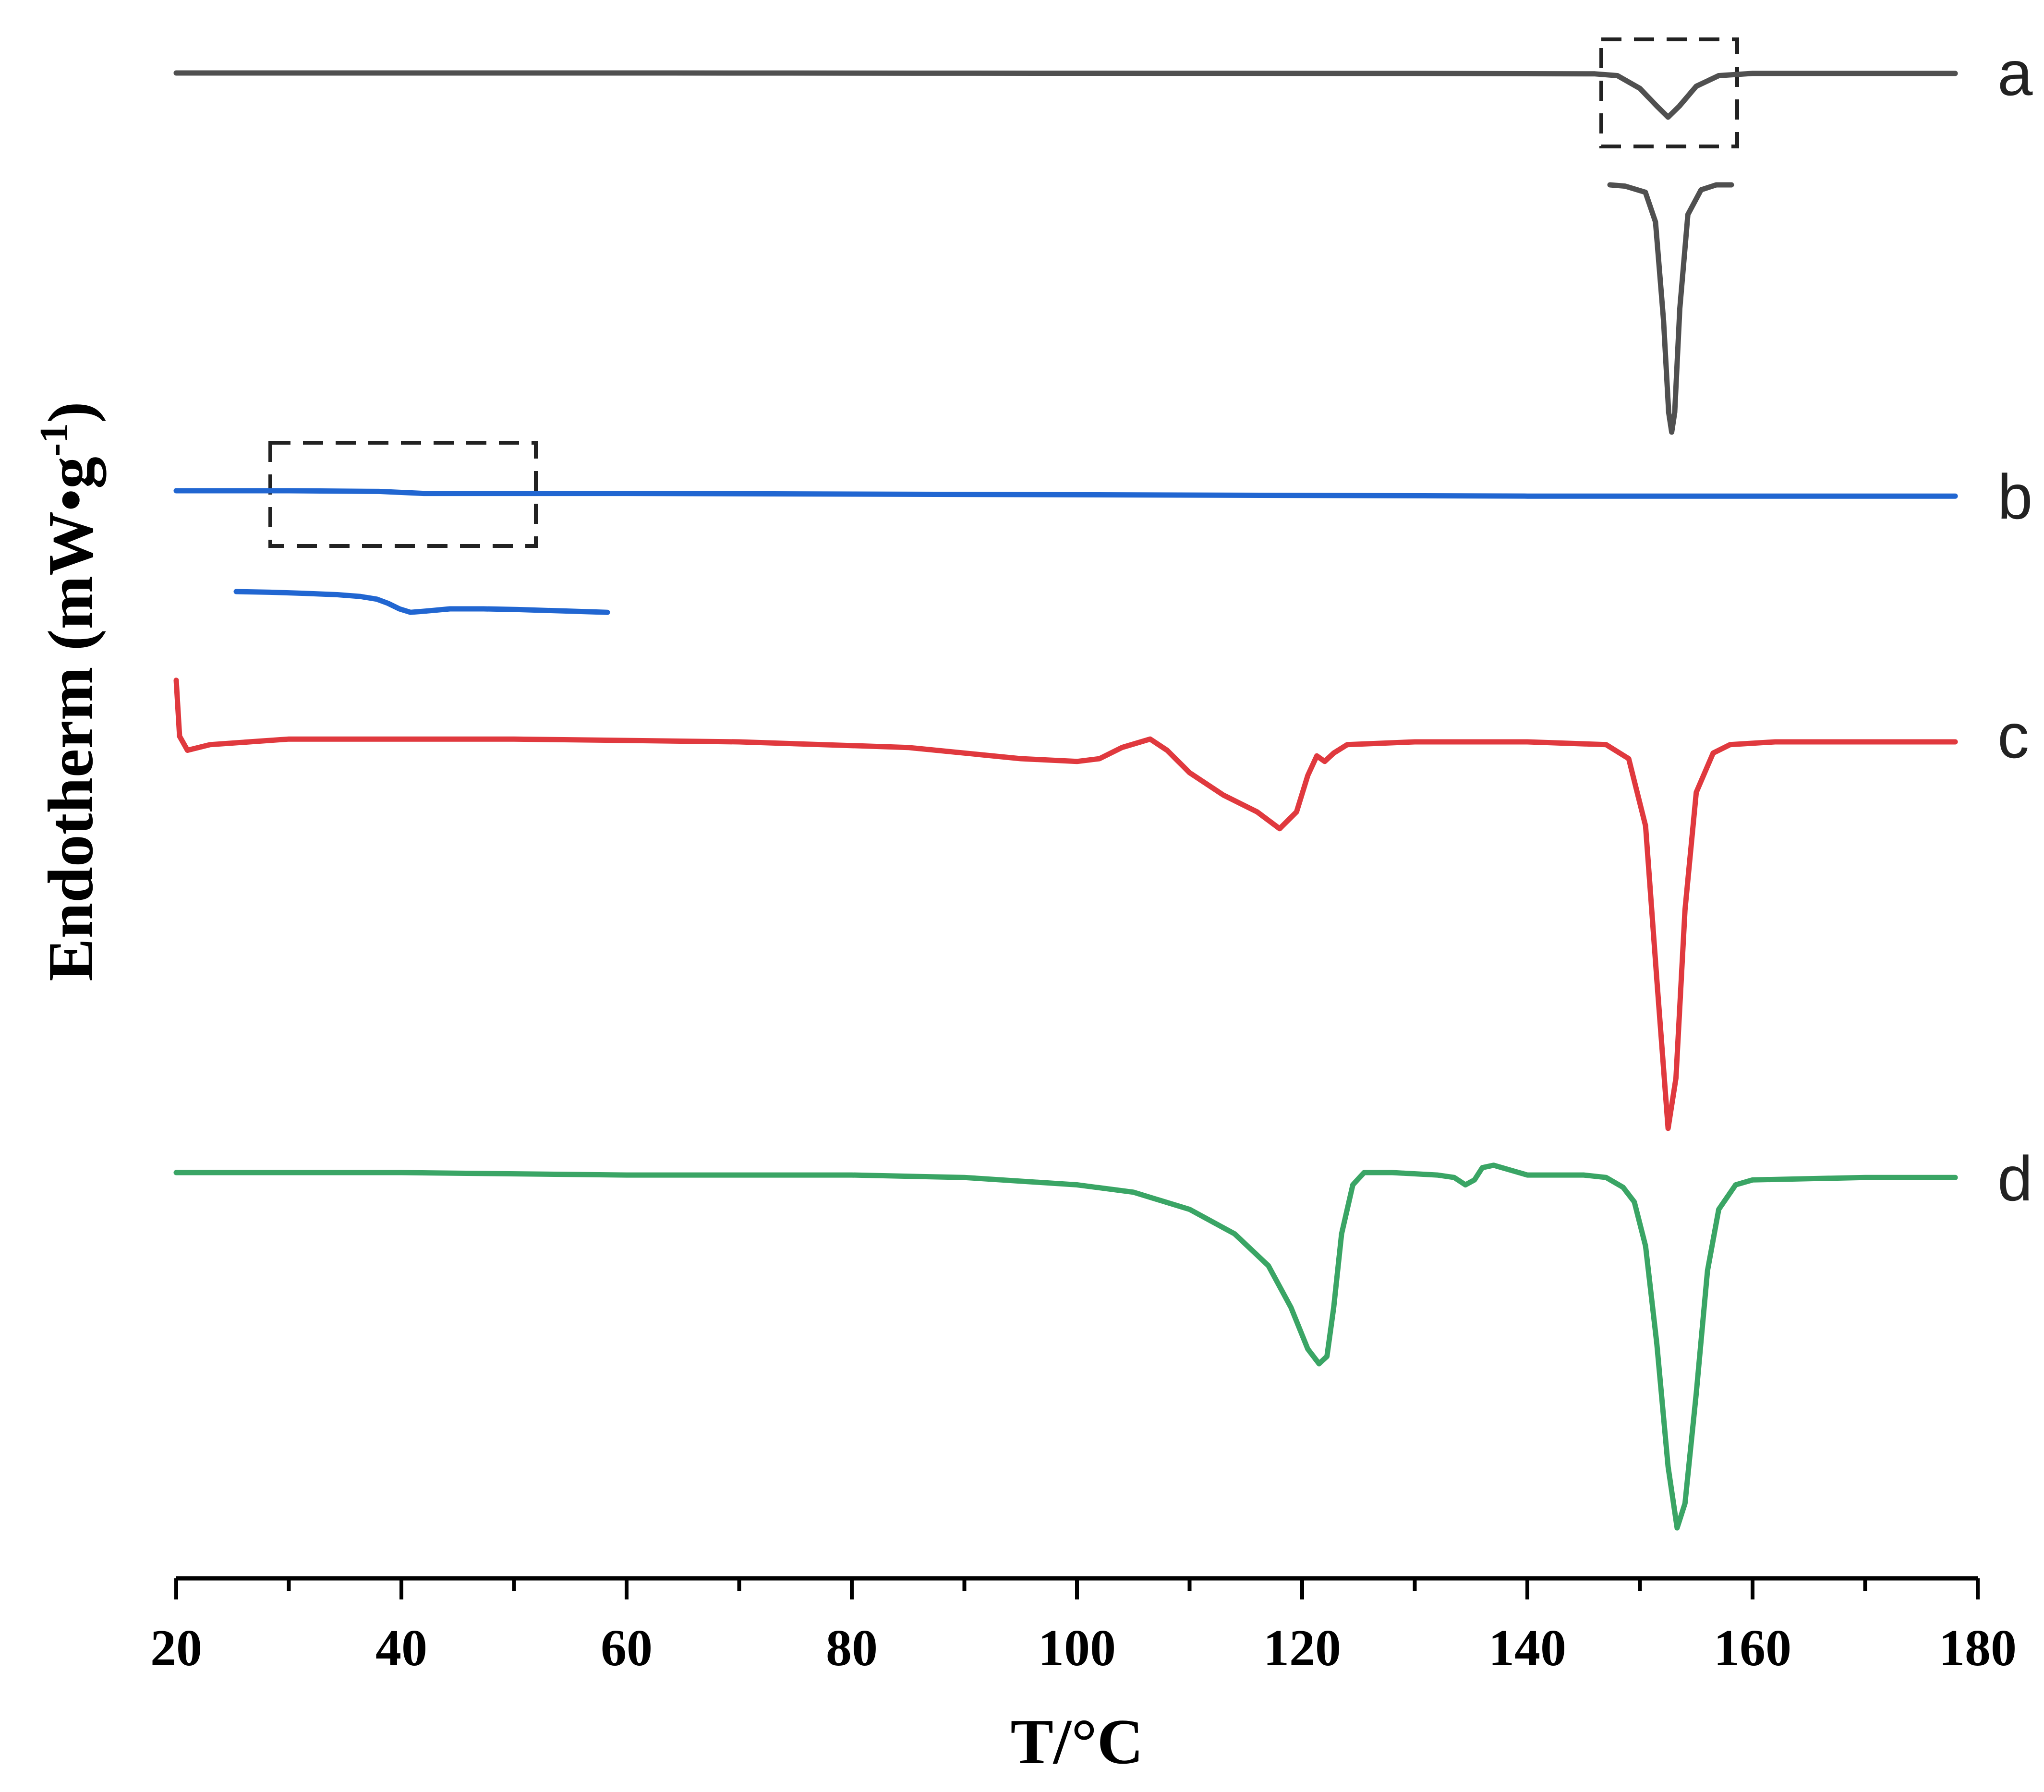 The image size is (2044, 1792). I want to click on series-label-c: c, so click(2013, 736).